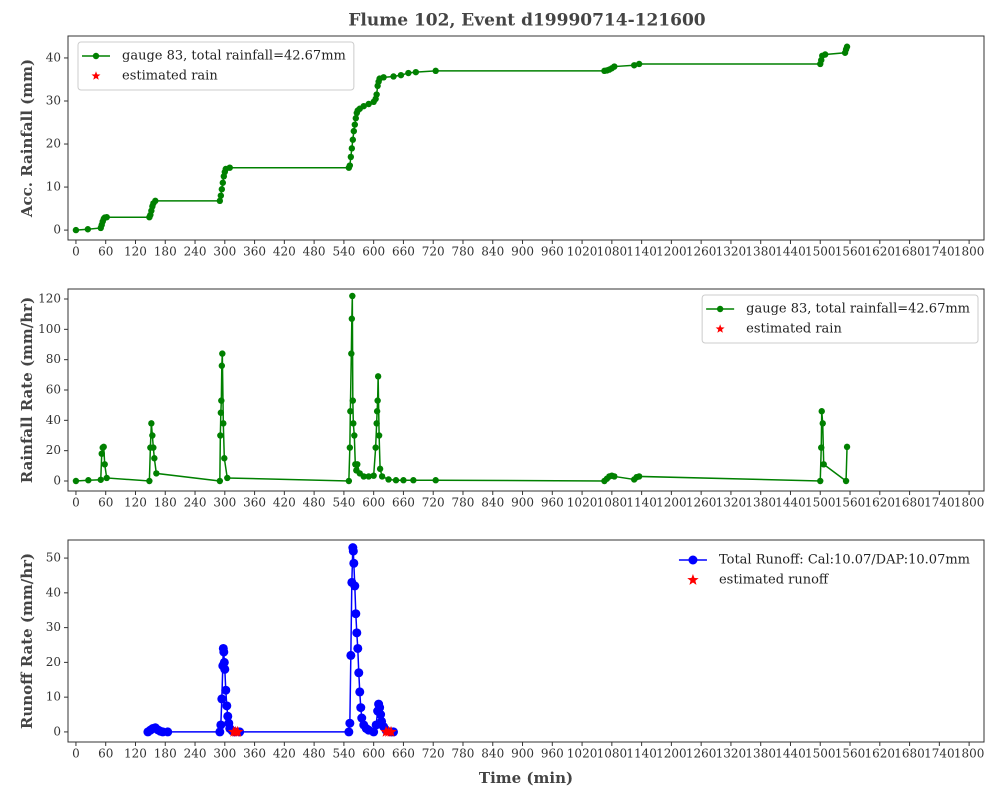 The image size is (1000, 800). What do you see at coordinates (284, 252) in the screenshot?
I see `x-tick-label: 420` at bounding box center [284, 252].